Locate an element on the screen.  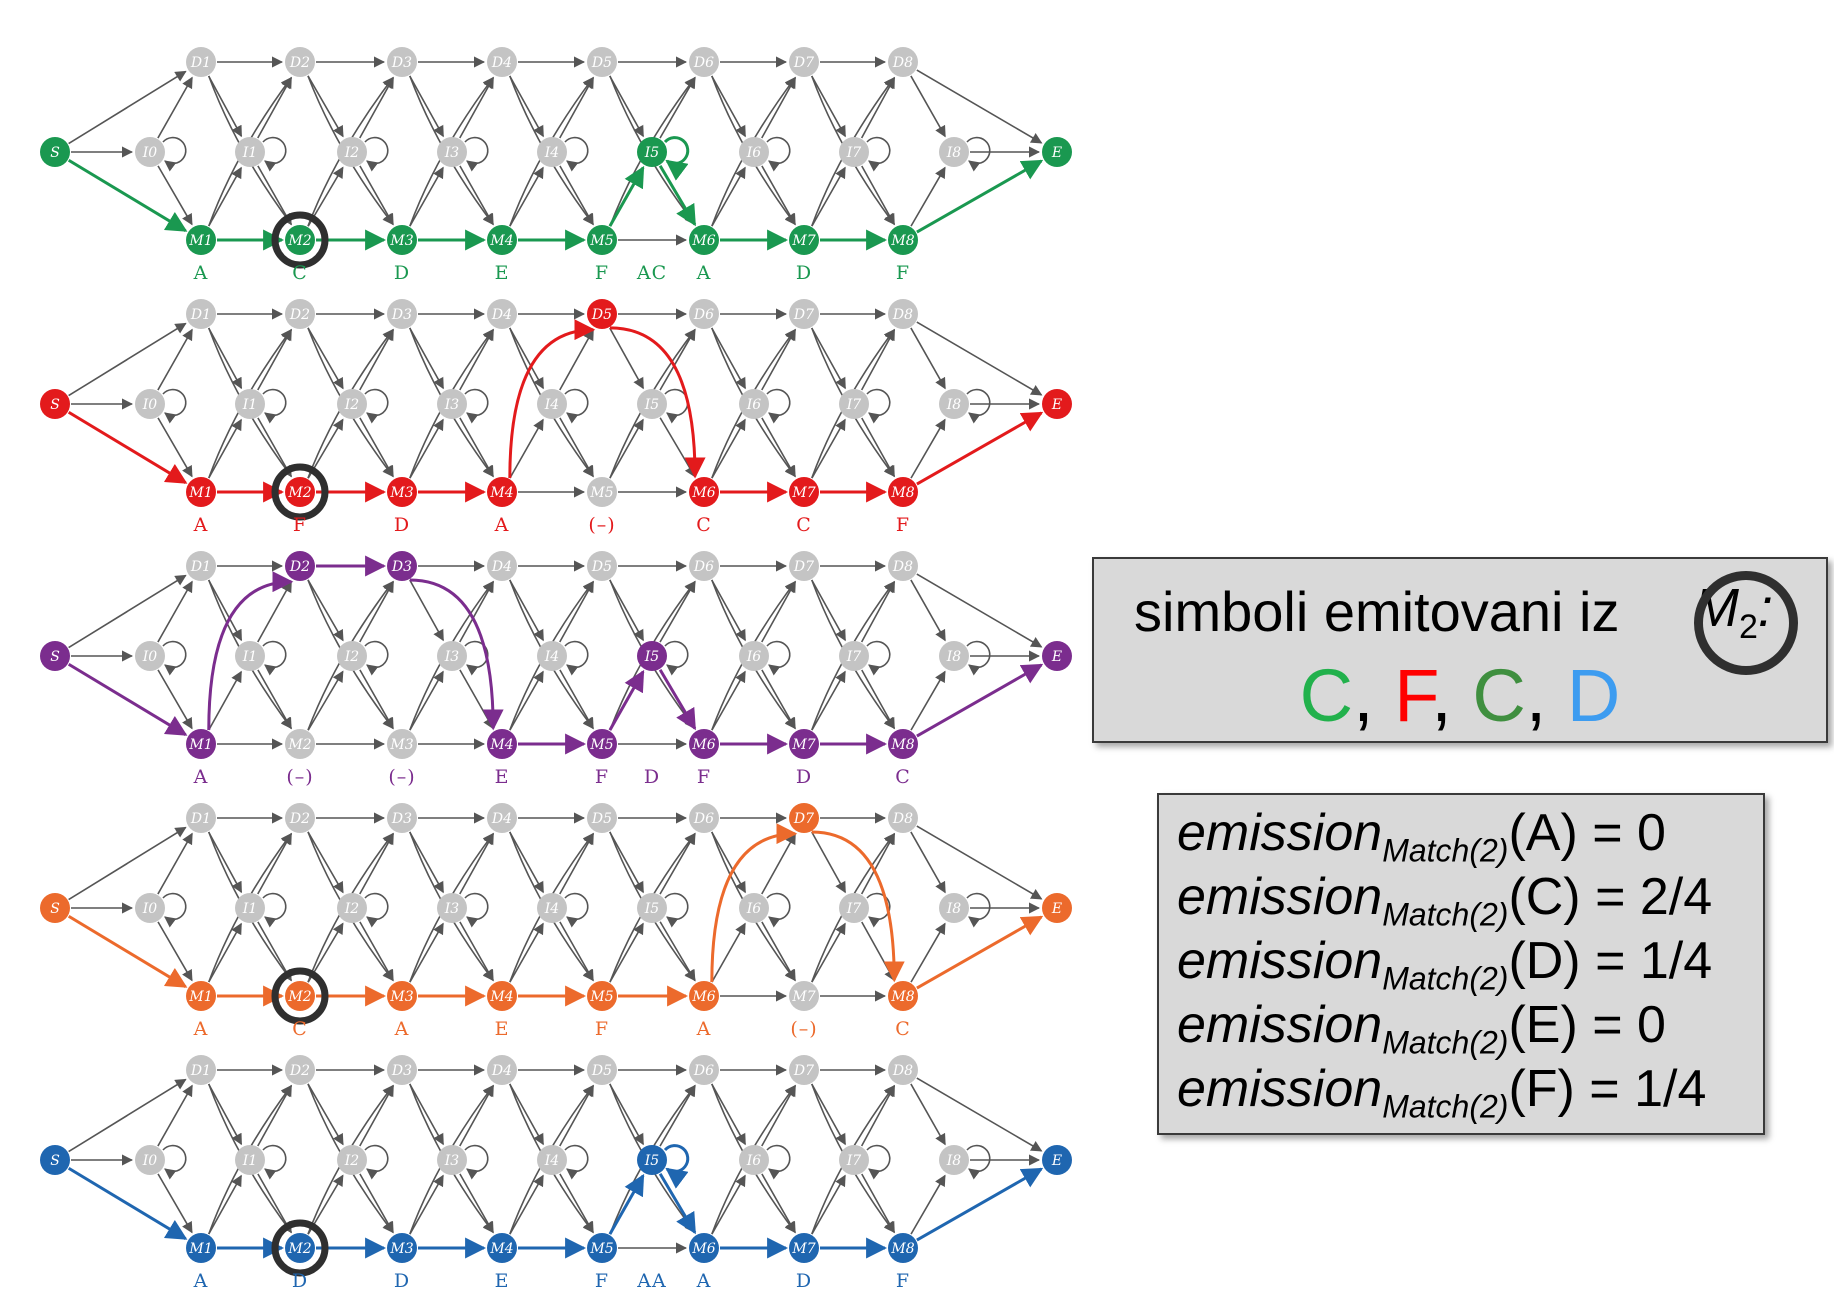
emitted-symbol-label: (–) is located at coordinates (299, 777).